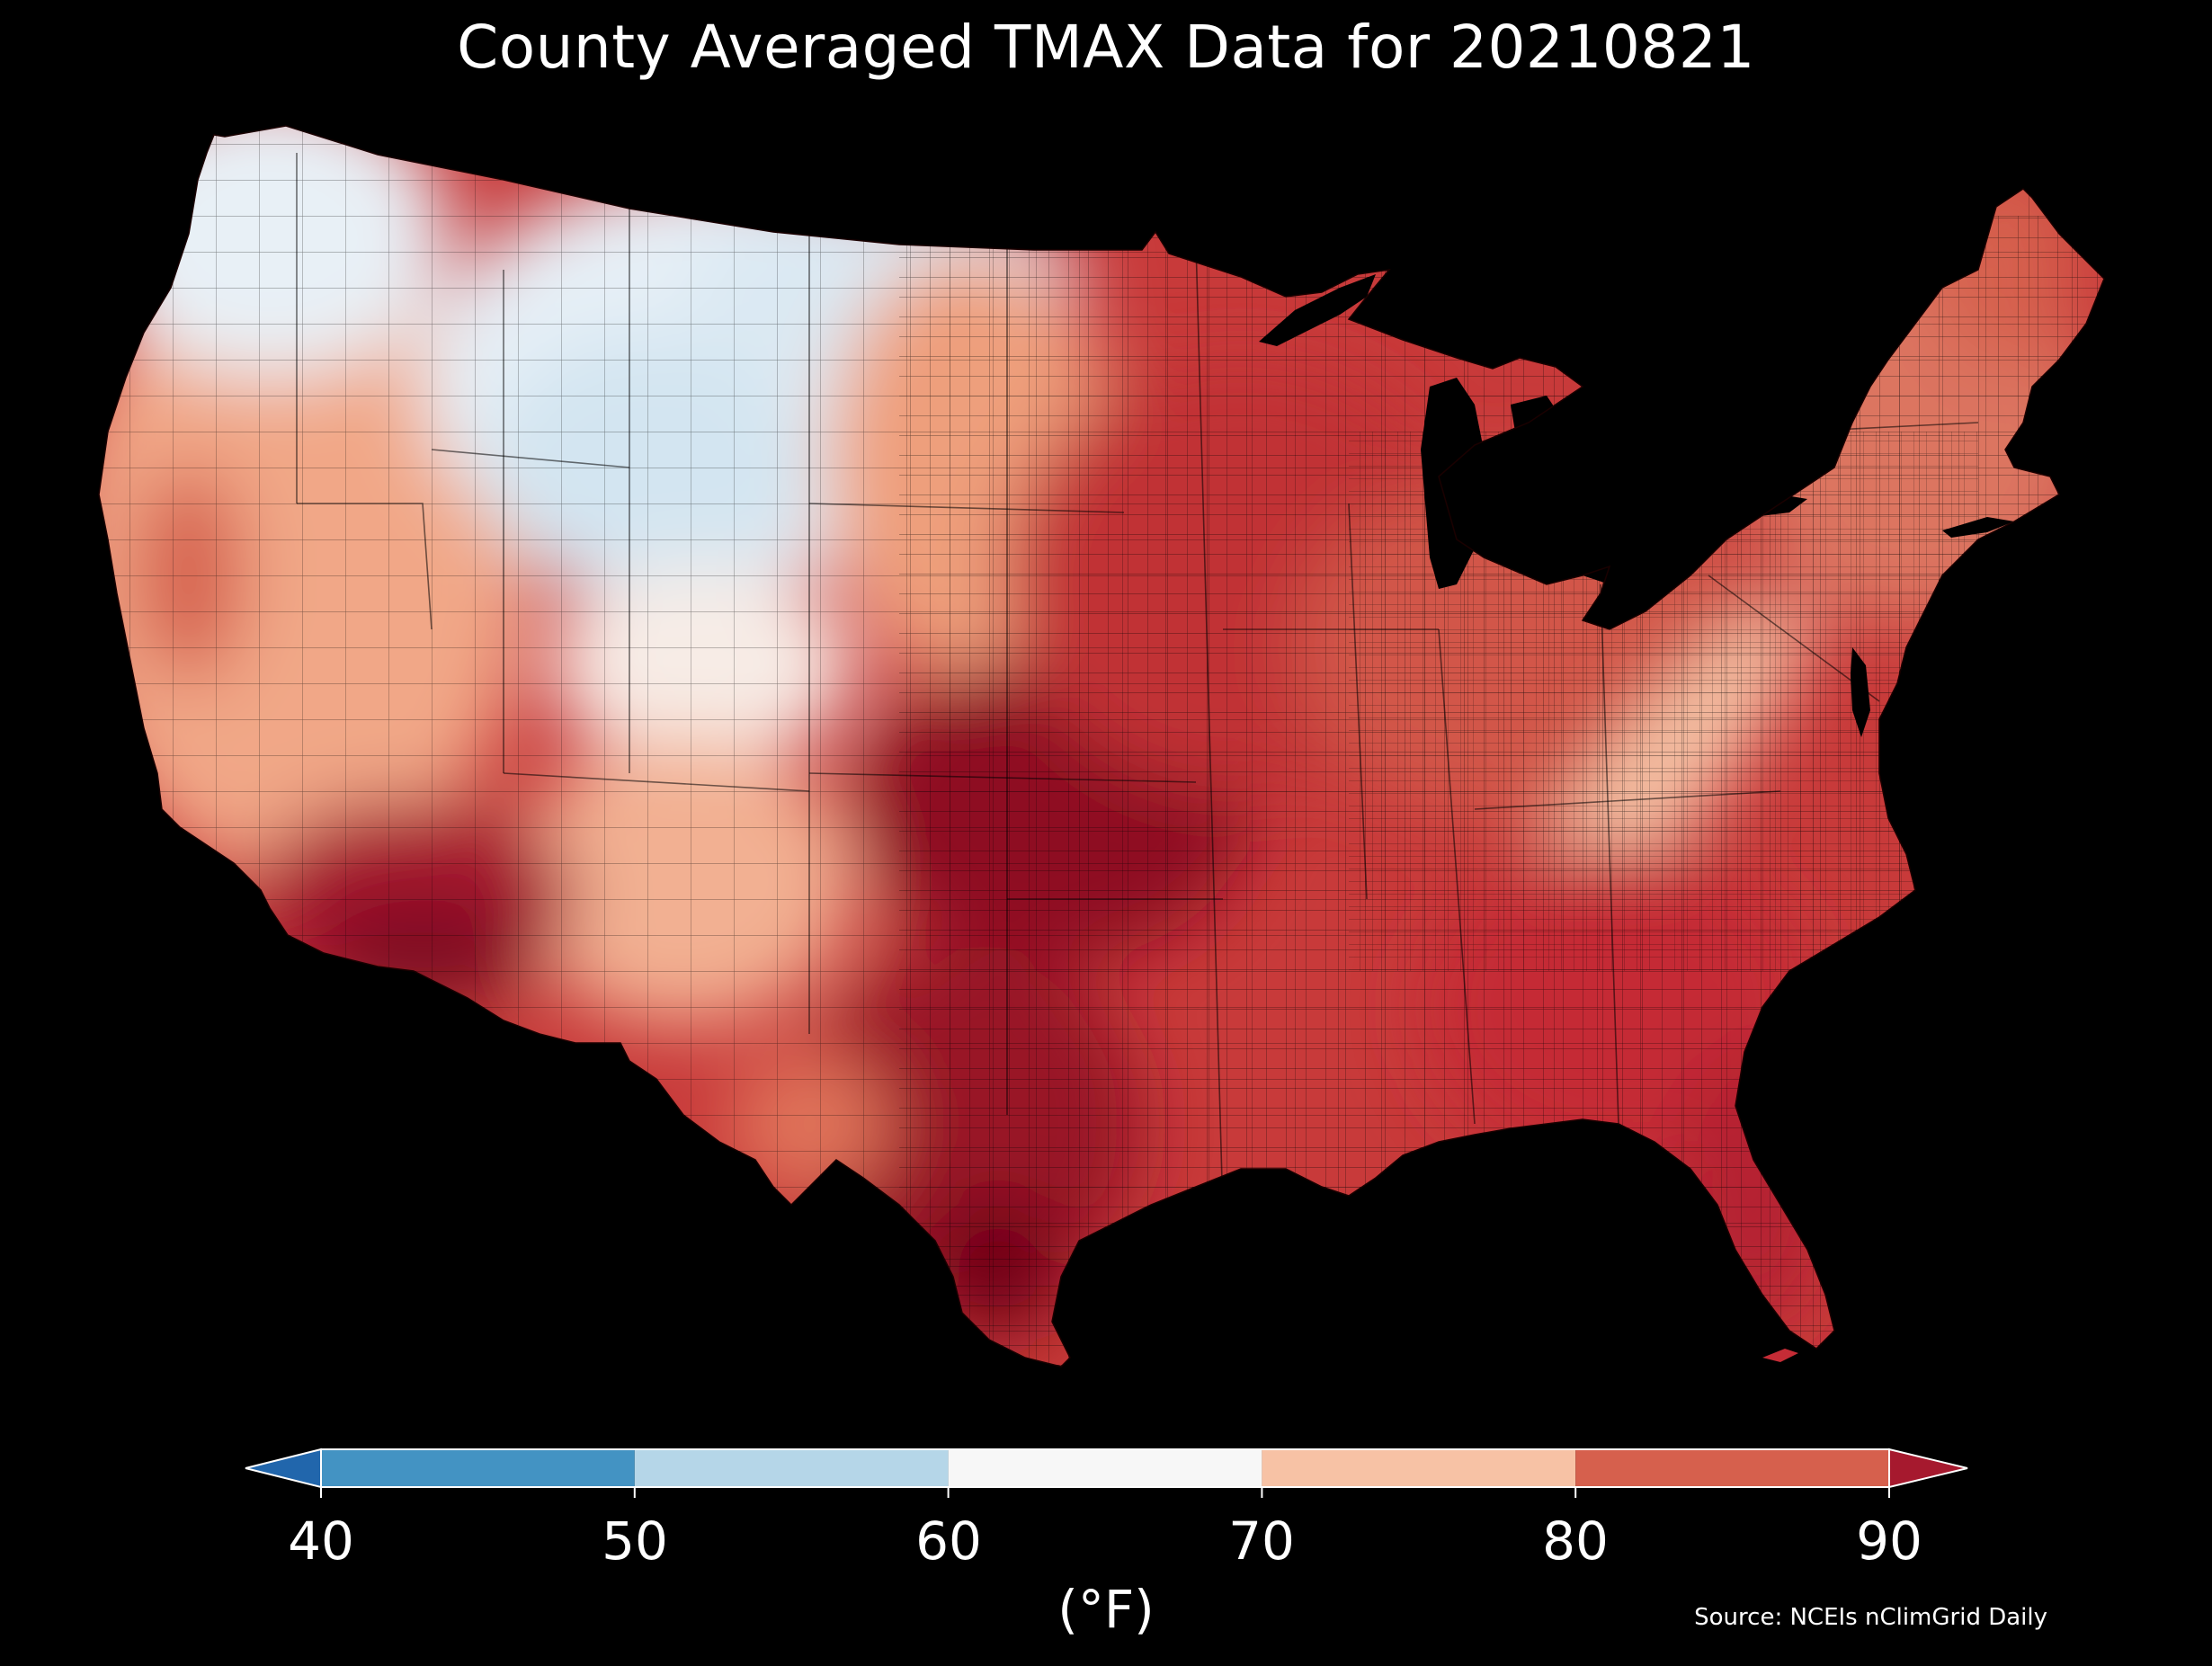  Describe the element at coordinates (635, 1541) in the screenshot. I see `colorbar-tick-label: 50` at that location.